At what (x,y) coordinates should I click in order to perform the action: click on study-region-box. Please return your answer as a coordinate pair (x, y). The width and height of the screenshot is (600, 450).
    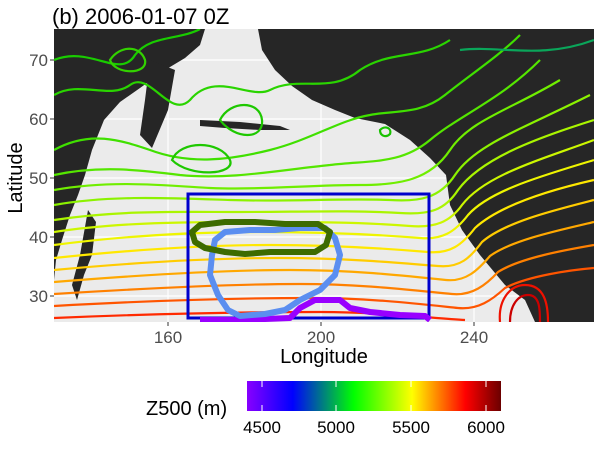
    Looking at the image, I should click on (308, 256).